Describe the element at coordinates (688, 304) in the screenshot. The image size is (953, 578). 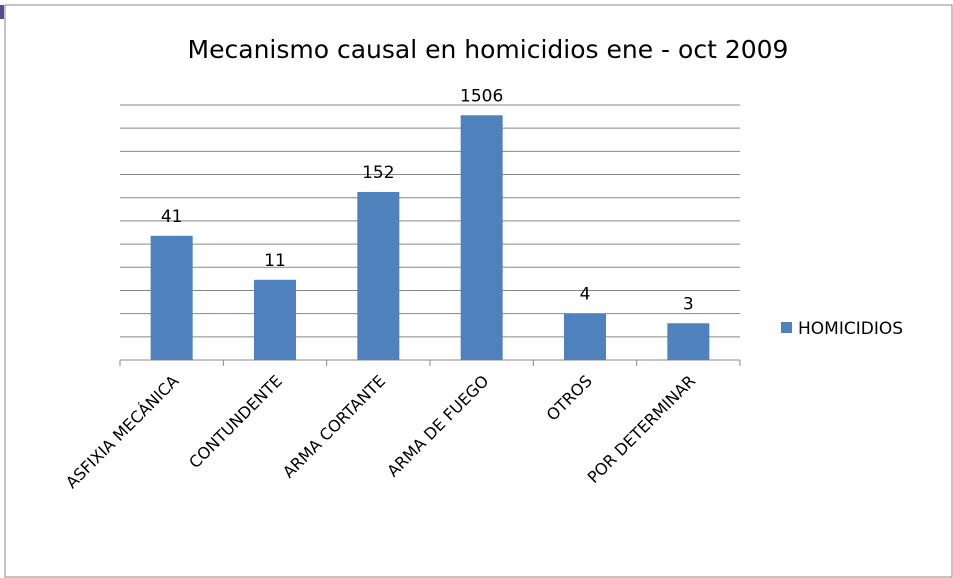
I see `data-label: 3` at that location.